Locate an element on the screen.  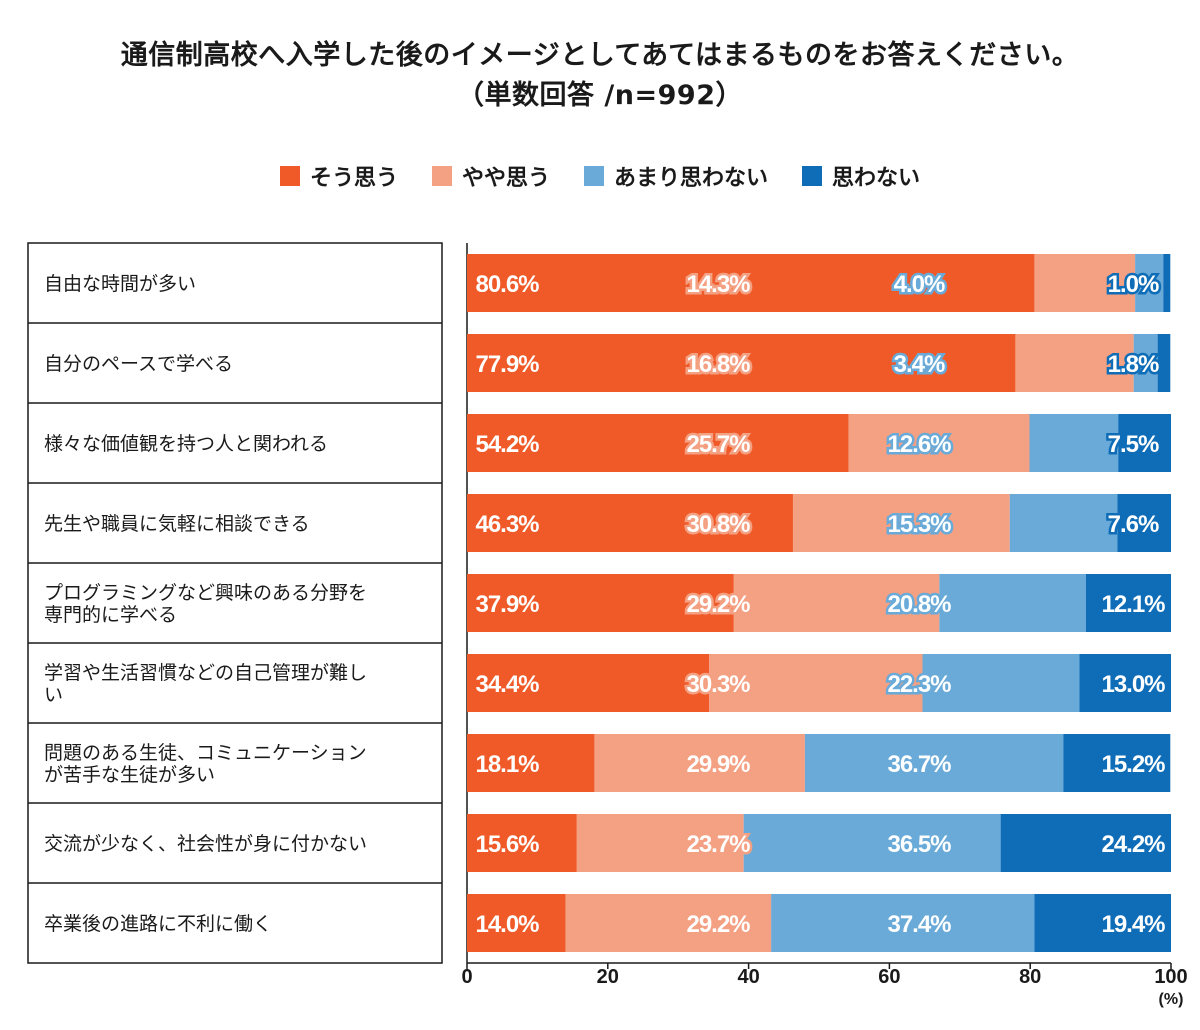
data-label: 4.0% is located at coordinates (919, 284).